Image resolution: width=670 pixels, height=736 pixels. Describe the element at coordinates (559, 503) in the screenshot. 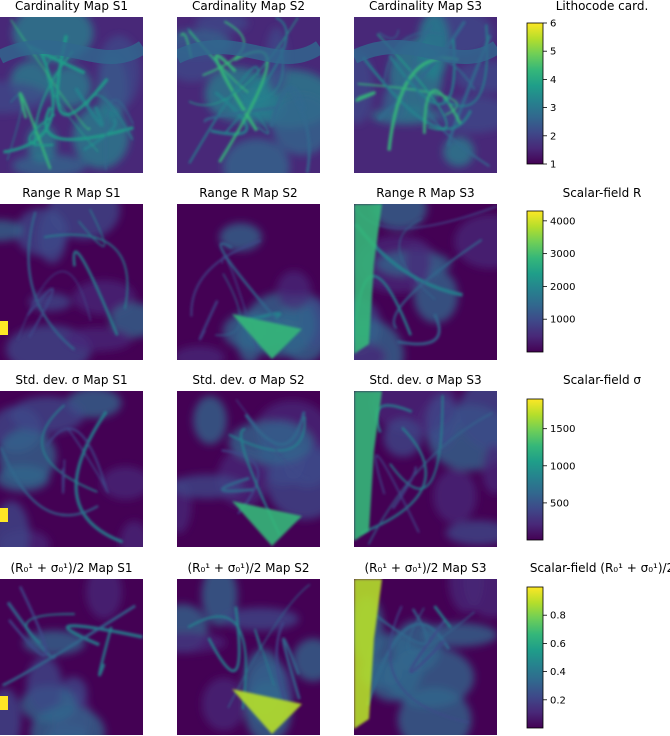

I see `colorbar-tick-label: 500` at that location.